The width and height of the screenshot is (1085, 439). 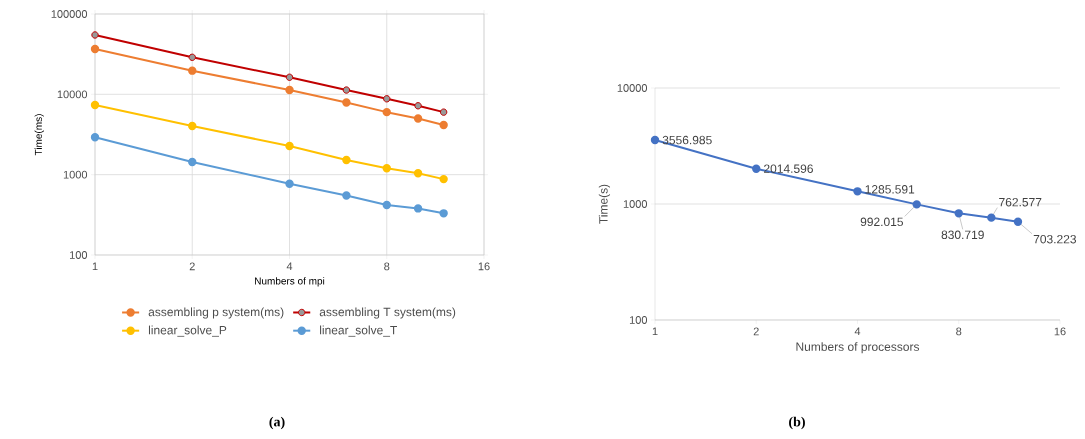 What do you see at coordinates (216, 313) in the screenshot?
I see `legend-label: assembling p system(ms)` at bounding box center [216, 313].